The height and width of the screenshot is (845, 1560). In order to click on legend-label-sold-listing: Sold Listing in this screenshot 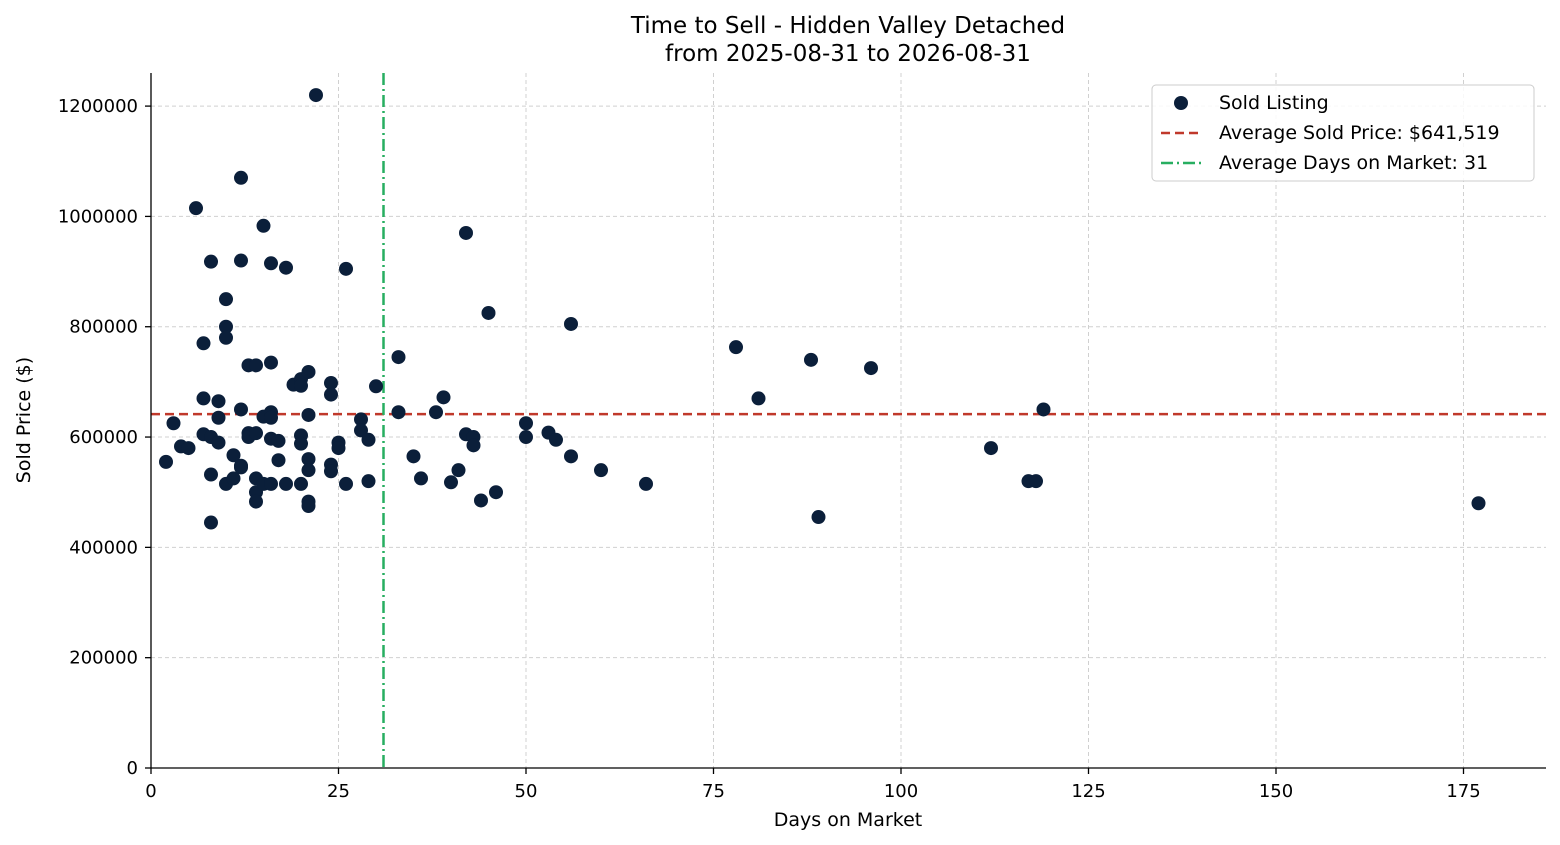, I will do `click(1274, 103)`.